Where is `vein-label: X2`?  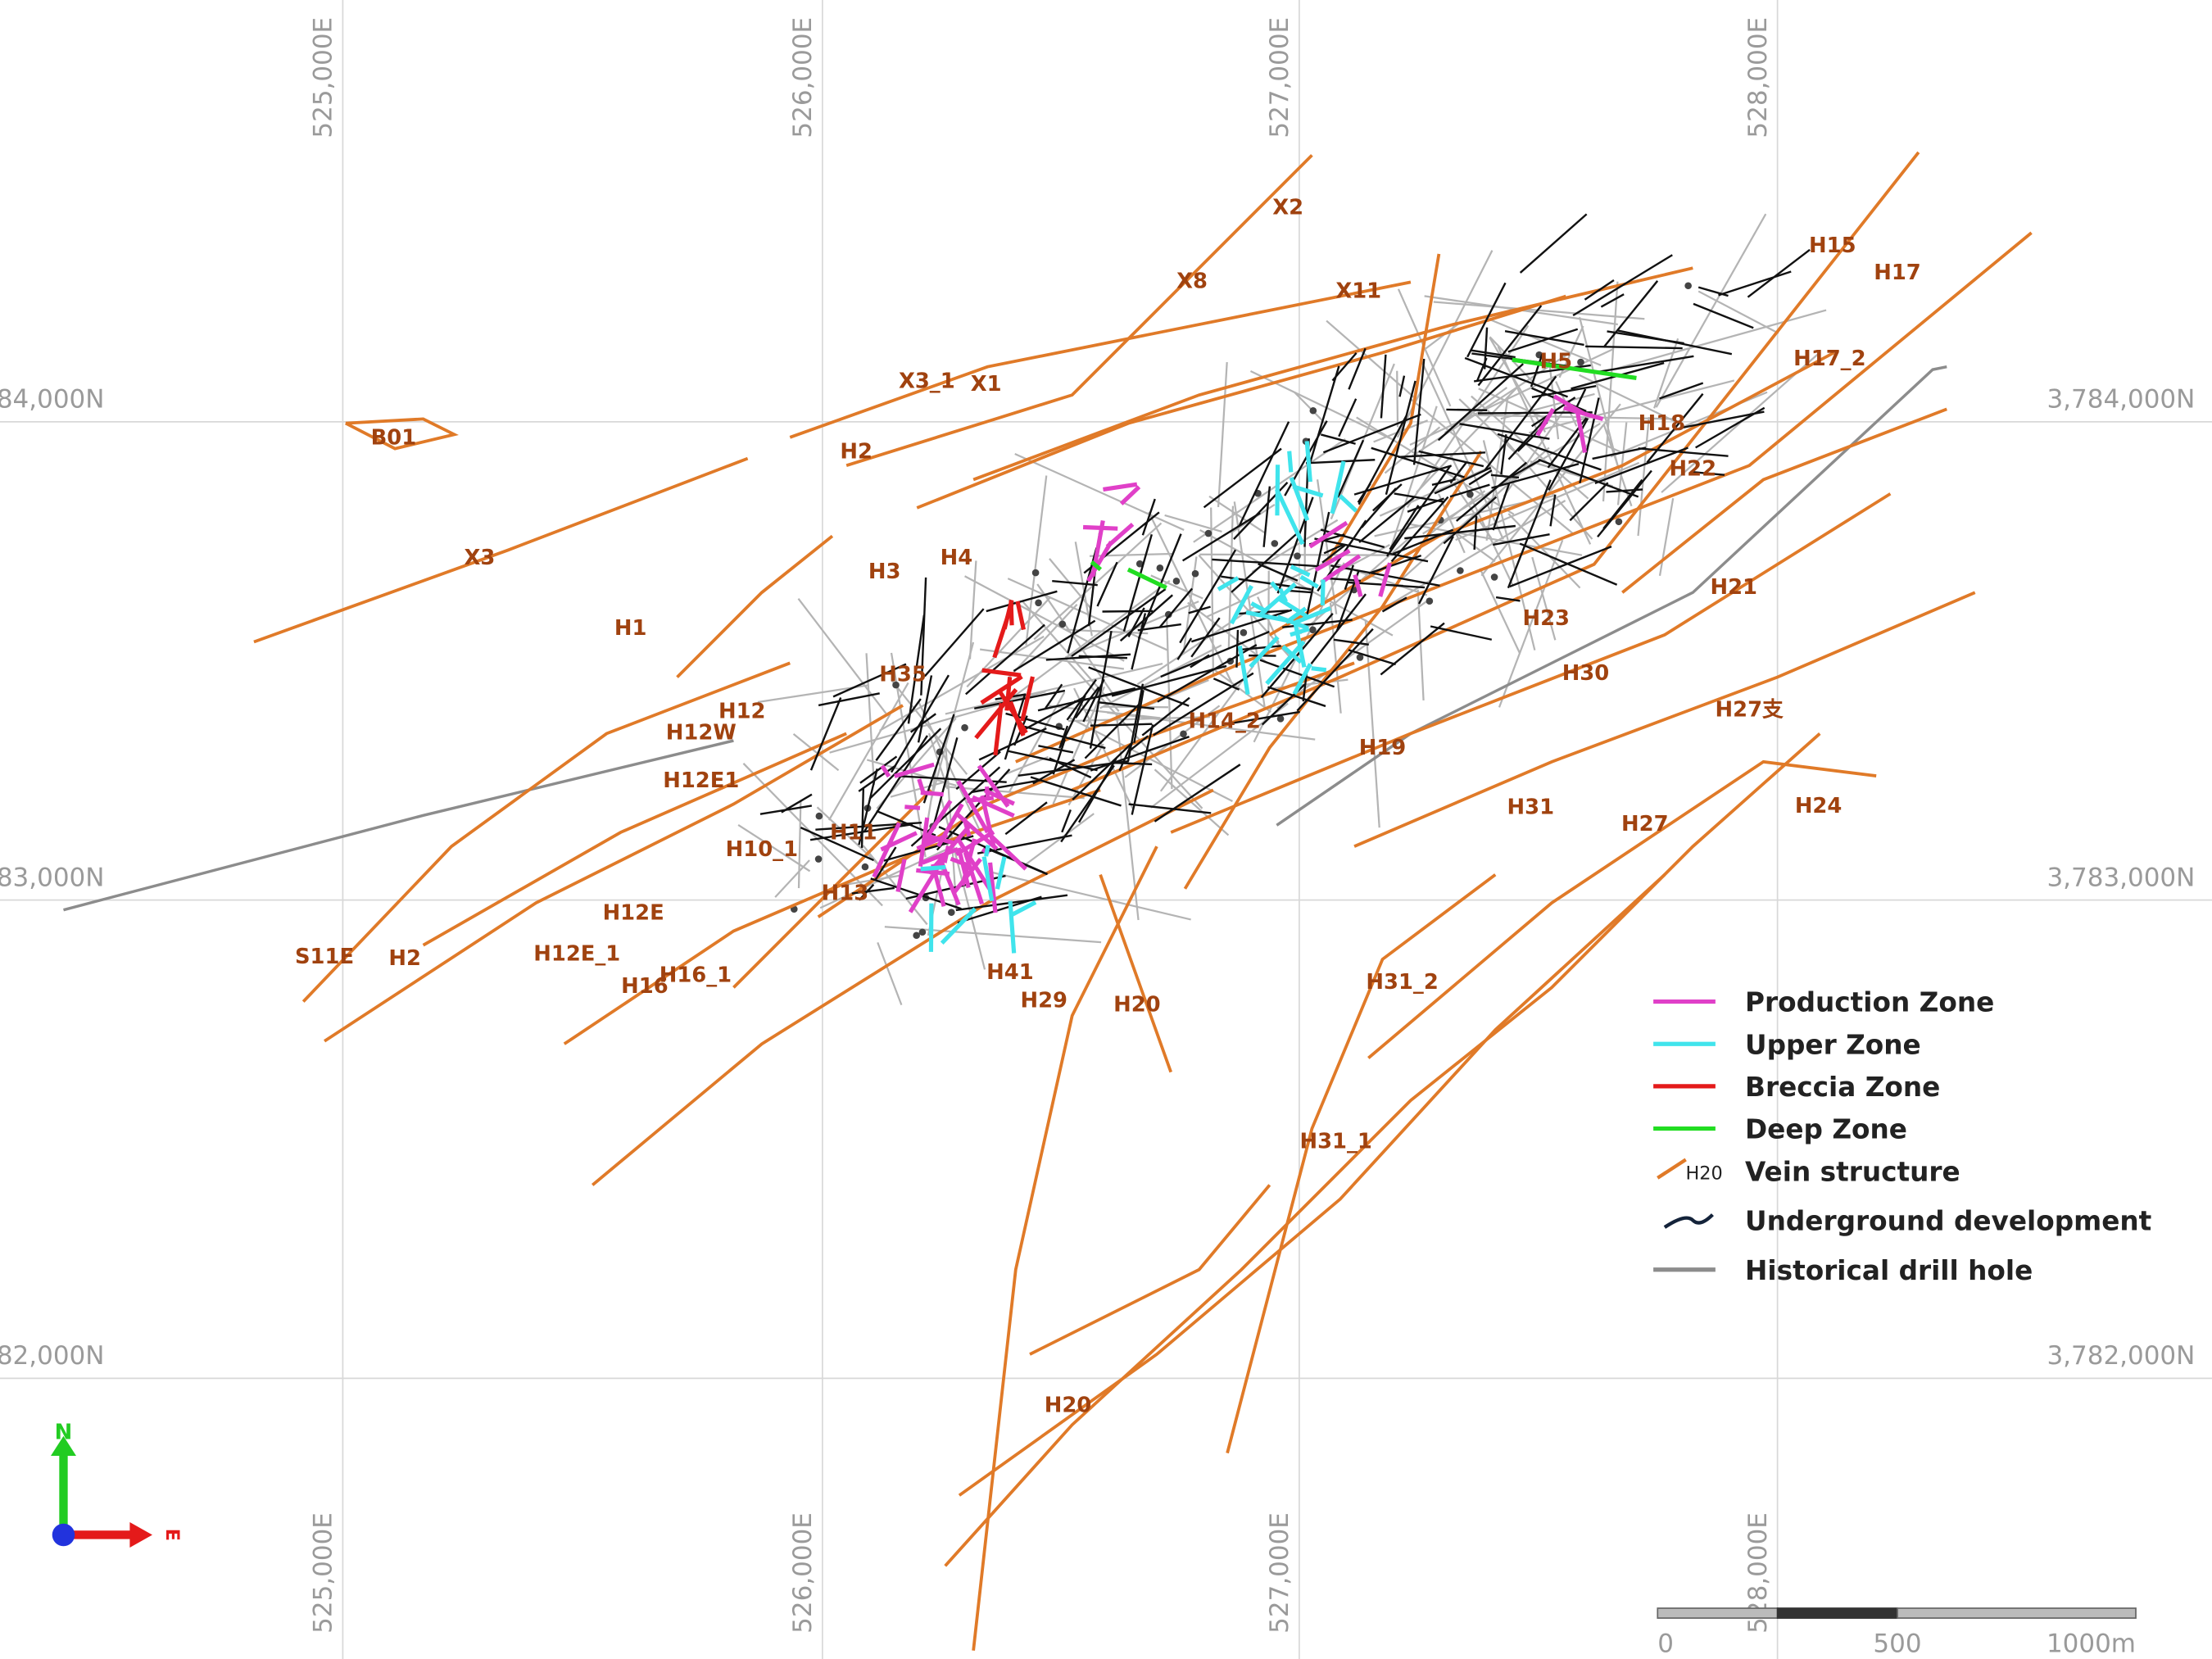 vein-label: X2 is located at coordinates (1287, 208).